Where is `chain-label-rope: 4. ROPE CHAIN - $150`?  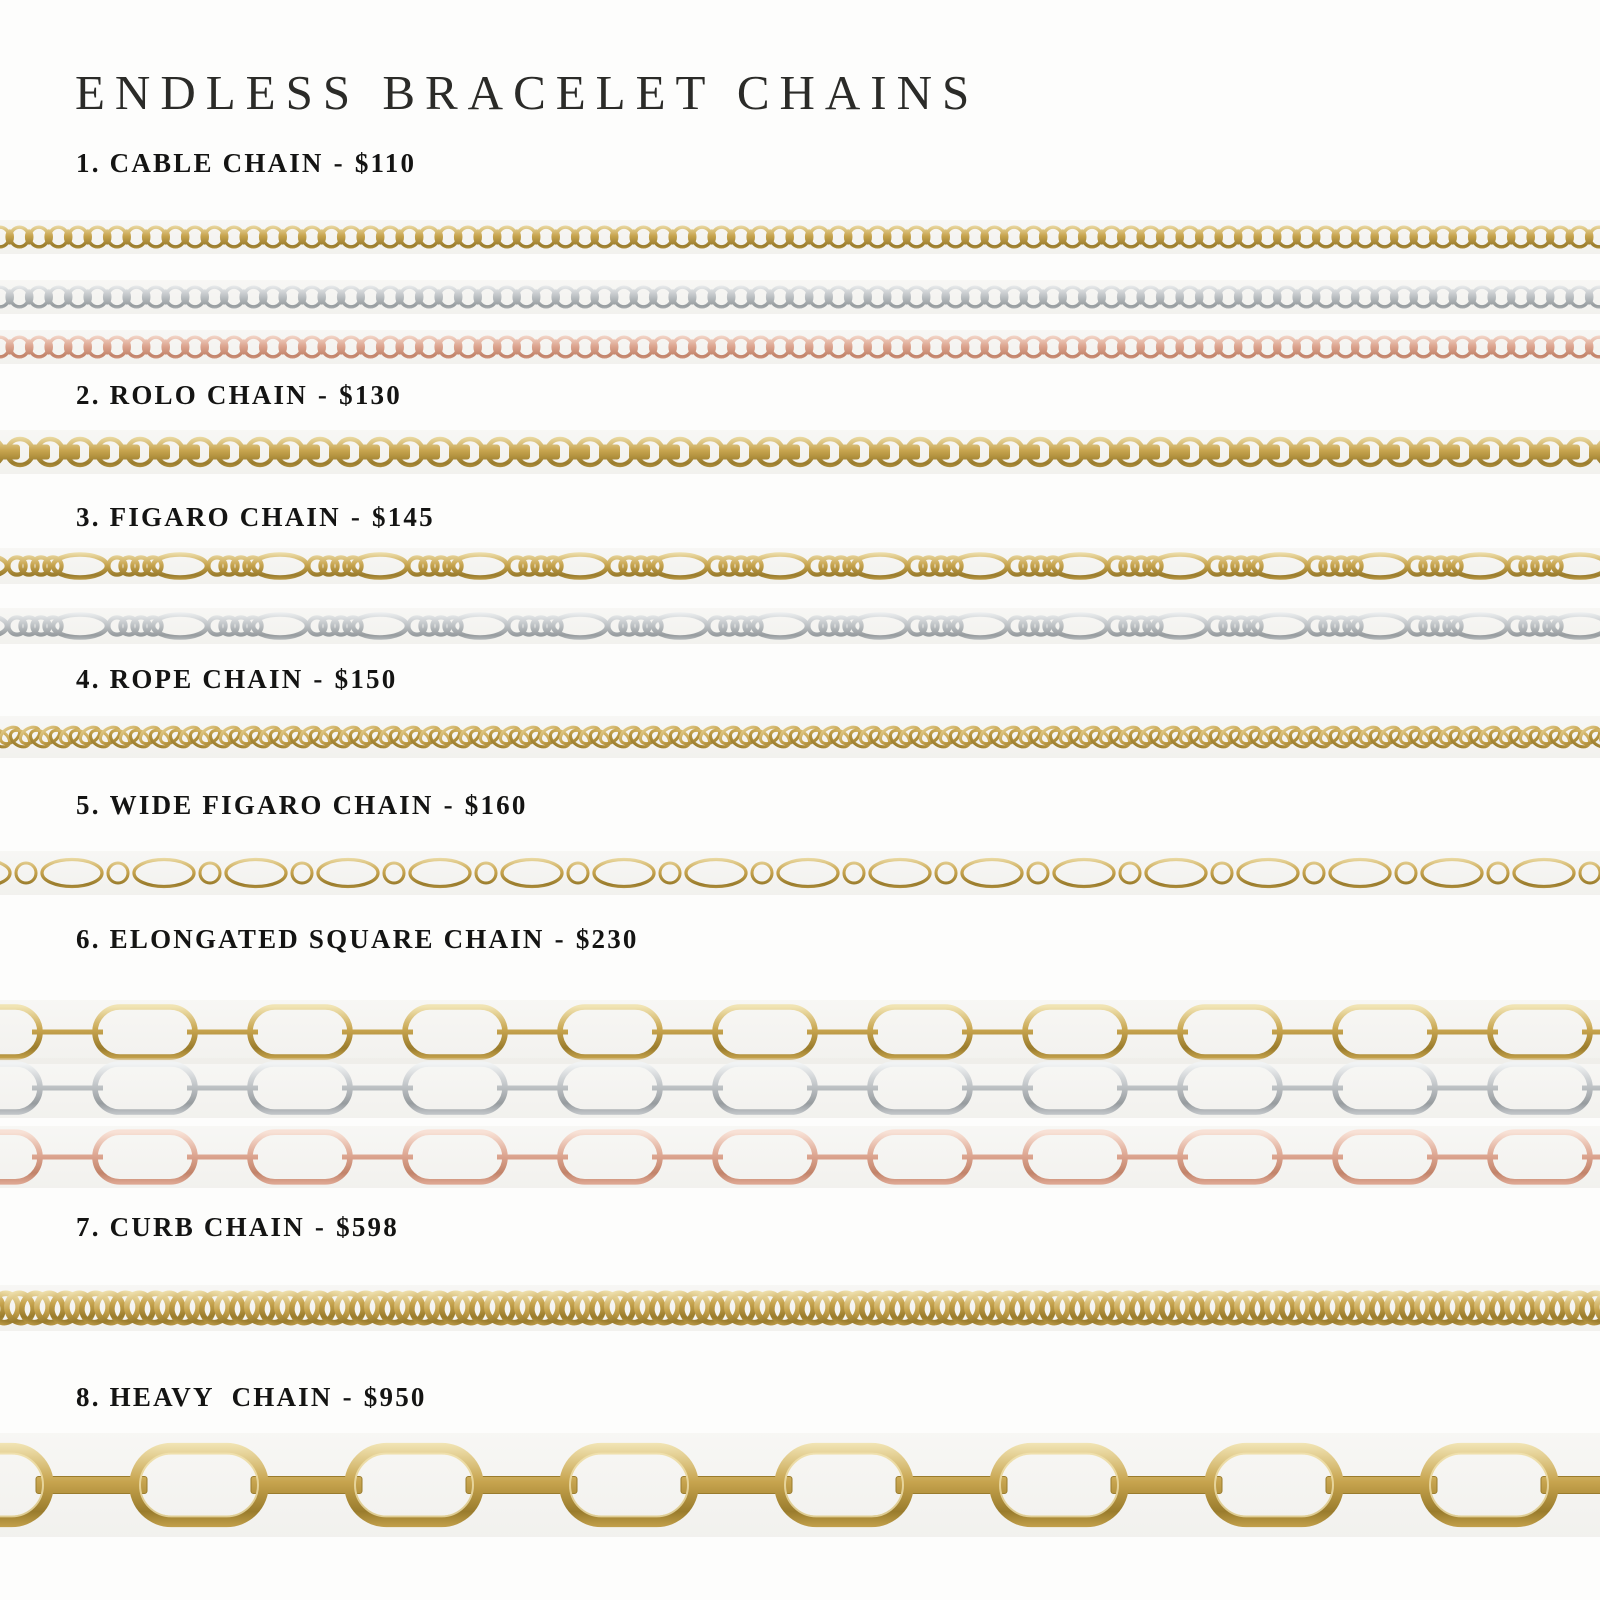
chain-label-rope: 4. ROPE CHAIN - $150 is located at coordinates (236, 679).